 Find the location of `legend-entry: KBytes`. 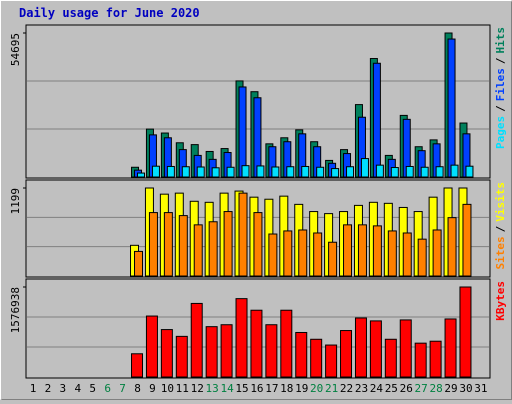

legend-entry: KBytes is located at coordinates (500, 301).